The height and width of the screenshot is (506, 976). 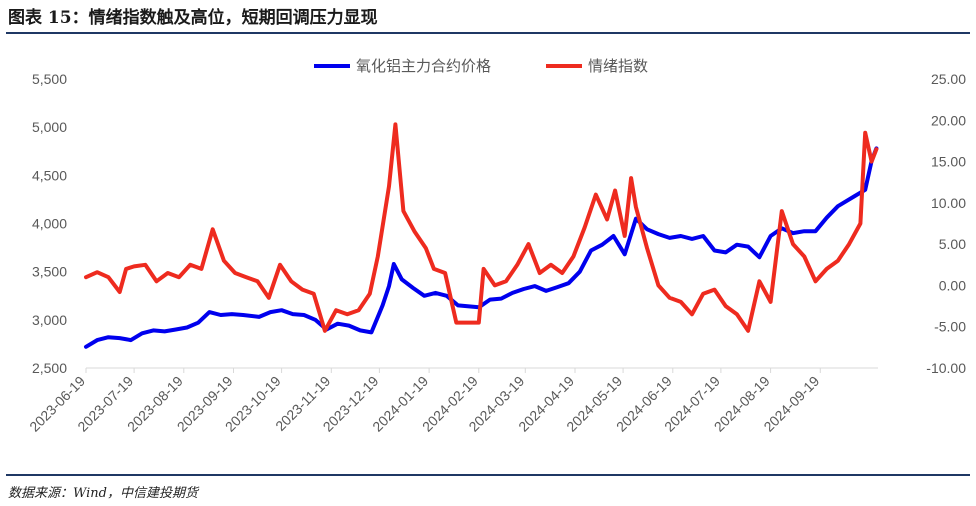 I want to click on left-tick-label: 3,000, so click(x=49, y=320).